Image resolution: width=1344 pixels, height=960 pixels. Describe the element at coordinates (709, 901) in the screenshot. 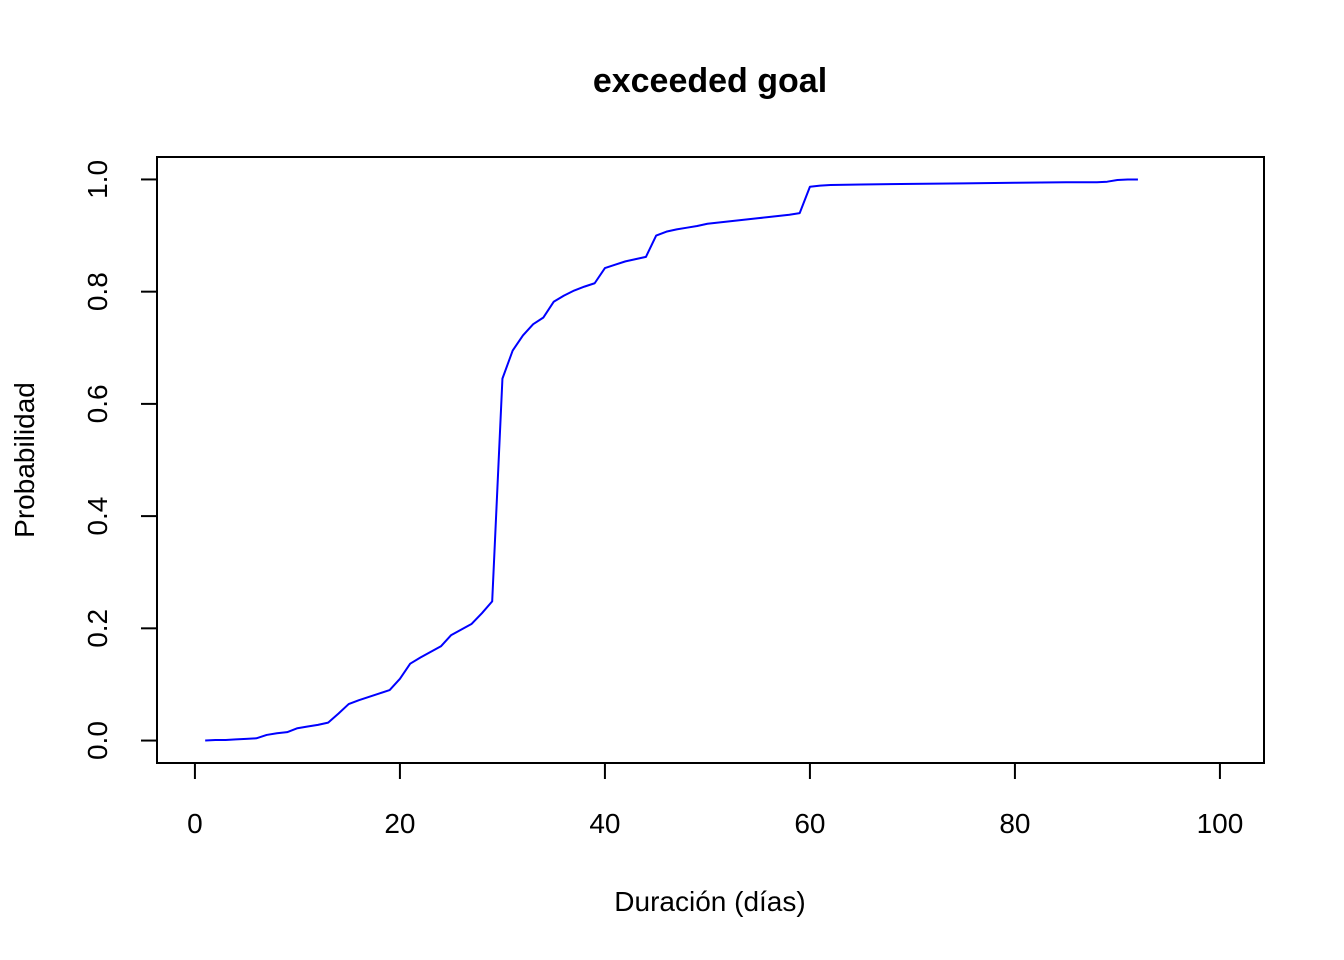

I see `x-axis-label: Duración (días)` at that location.